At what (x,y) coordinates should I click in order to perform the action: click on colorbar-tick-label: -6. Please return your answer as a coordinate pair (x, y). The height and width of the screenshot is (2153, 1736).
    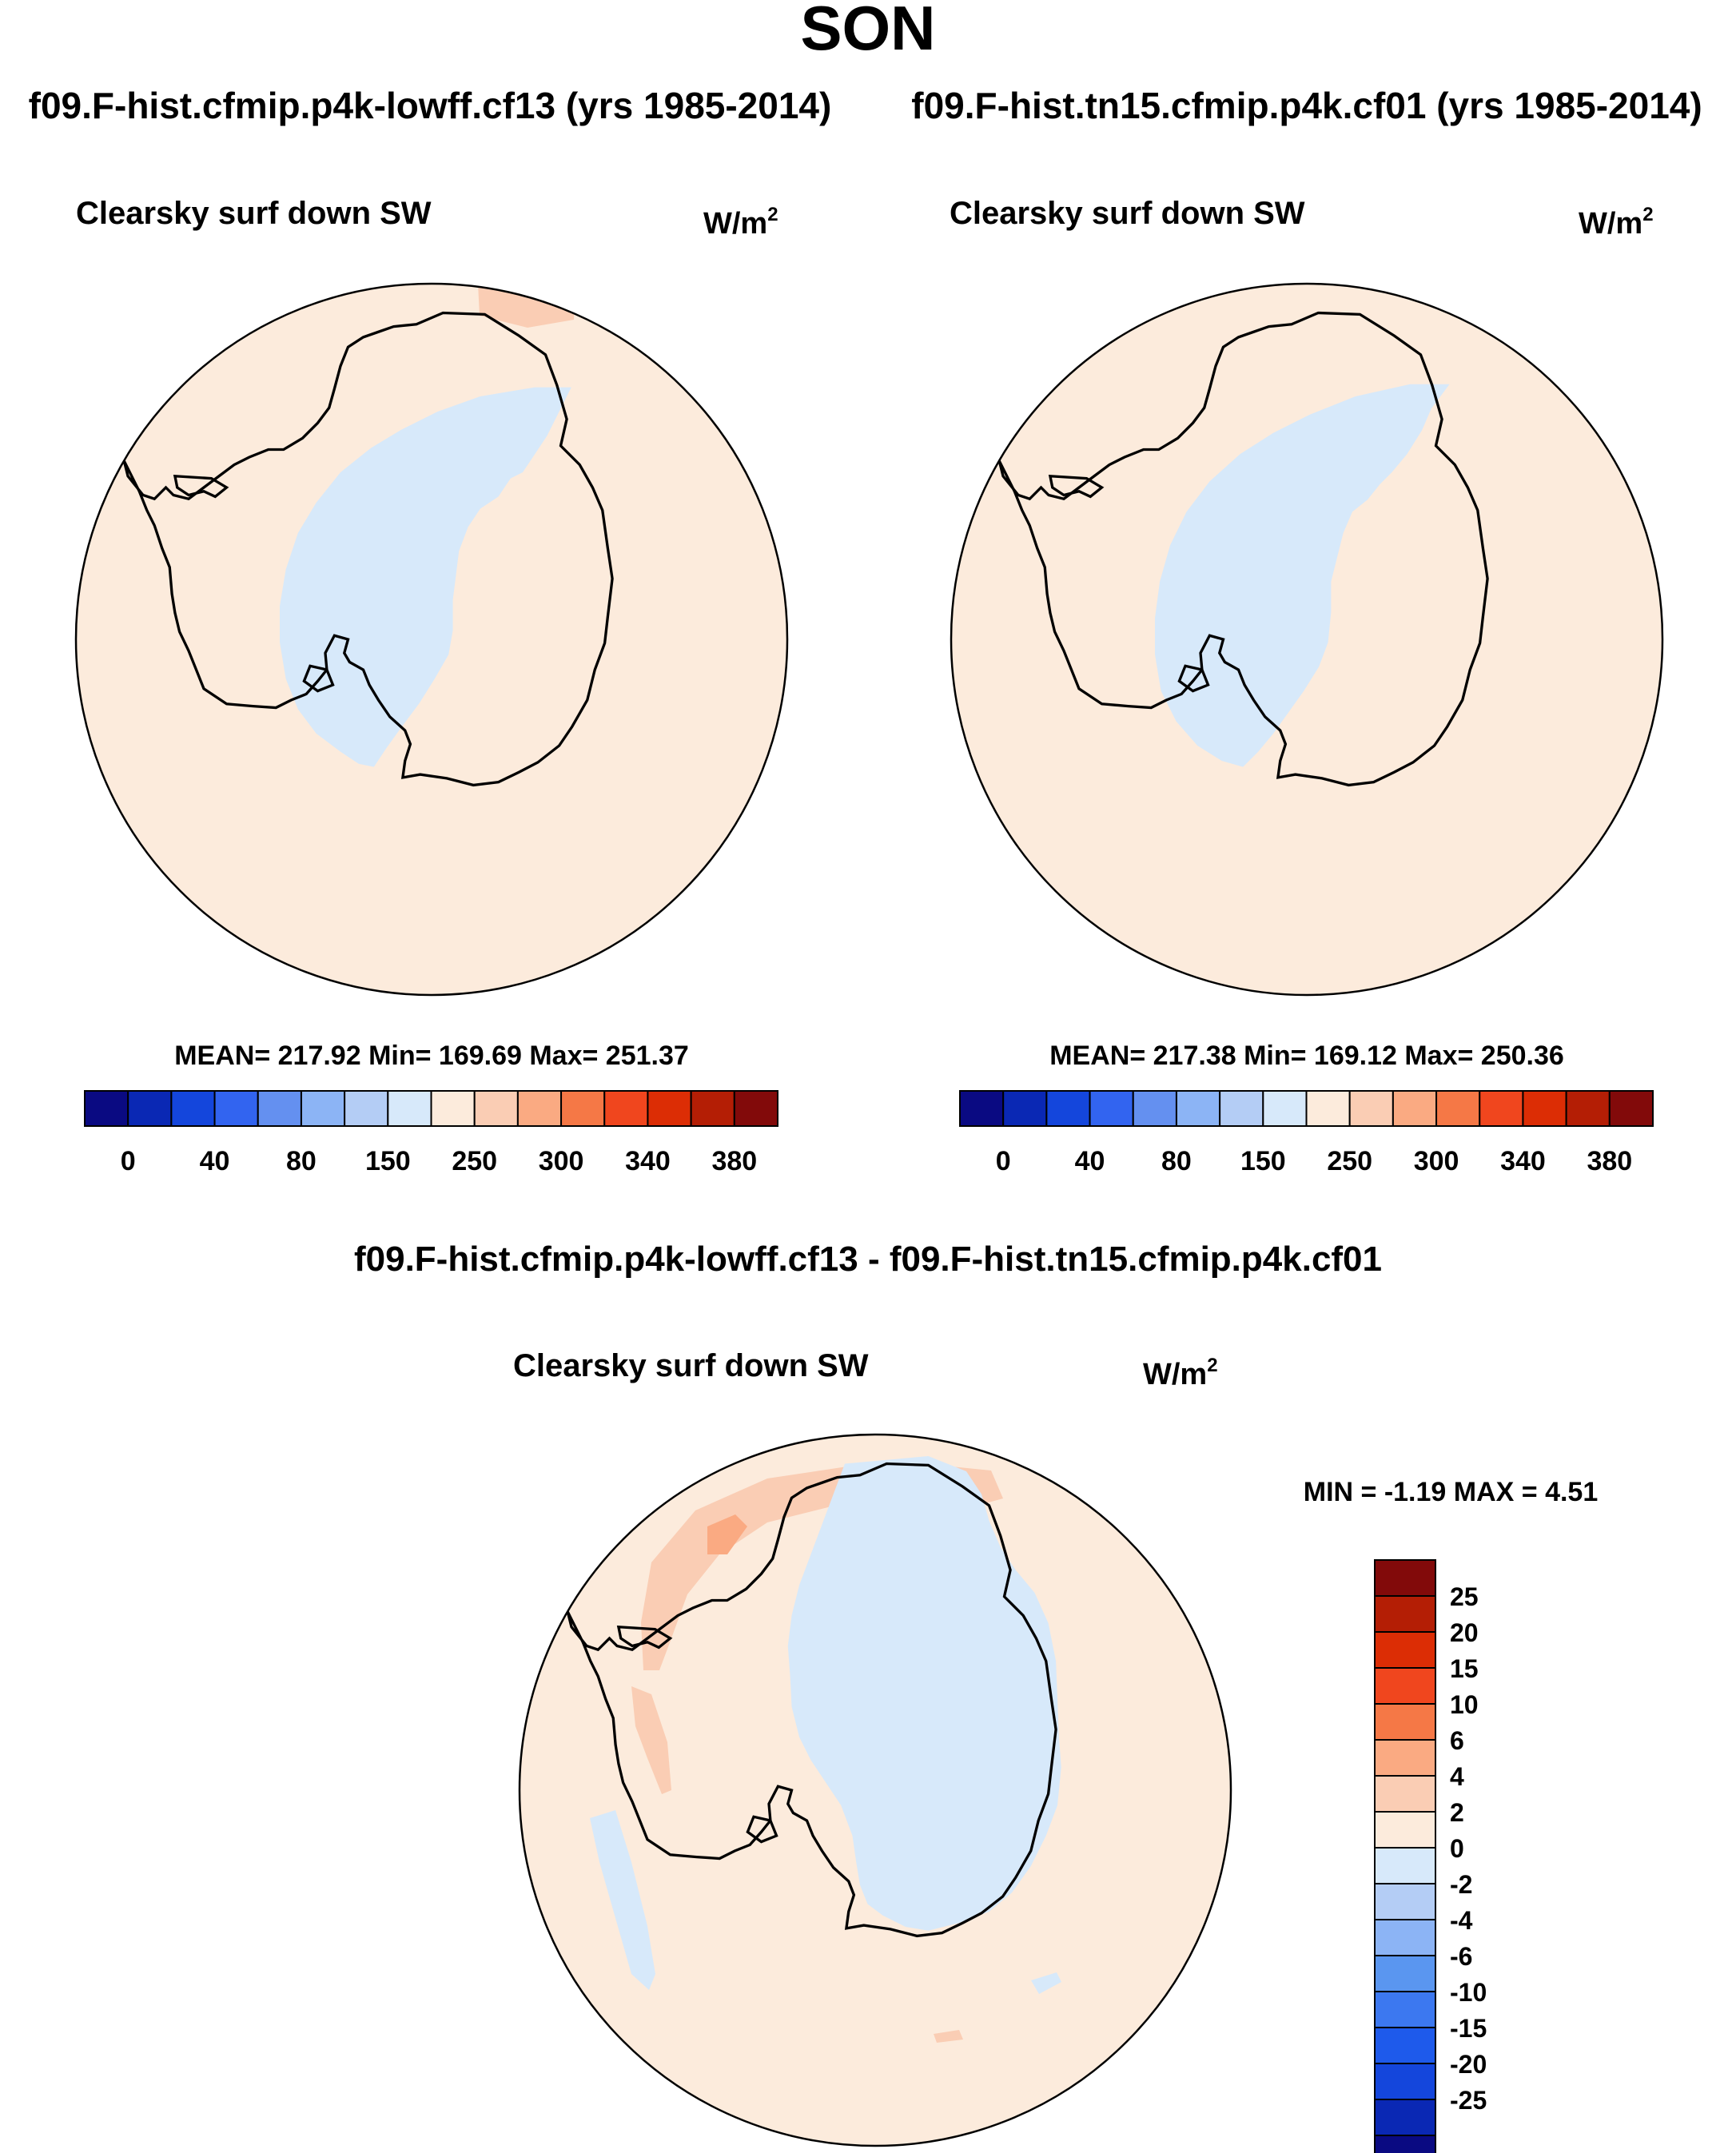
    Looking at the image, I should click on (1461, 1957).